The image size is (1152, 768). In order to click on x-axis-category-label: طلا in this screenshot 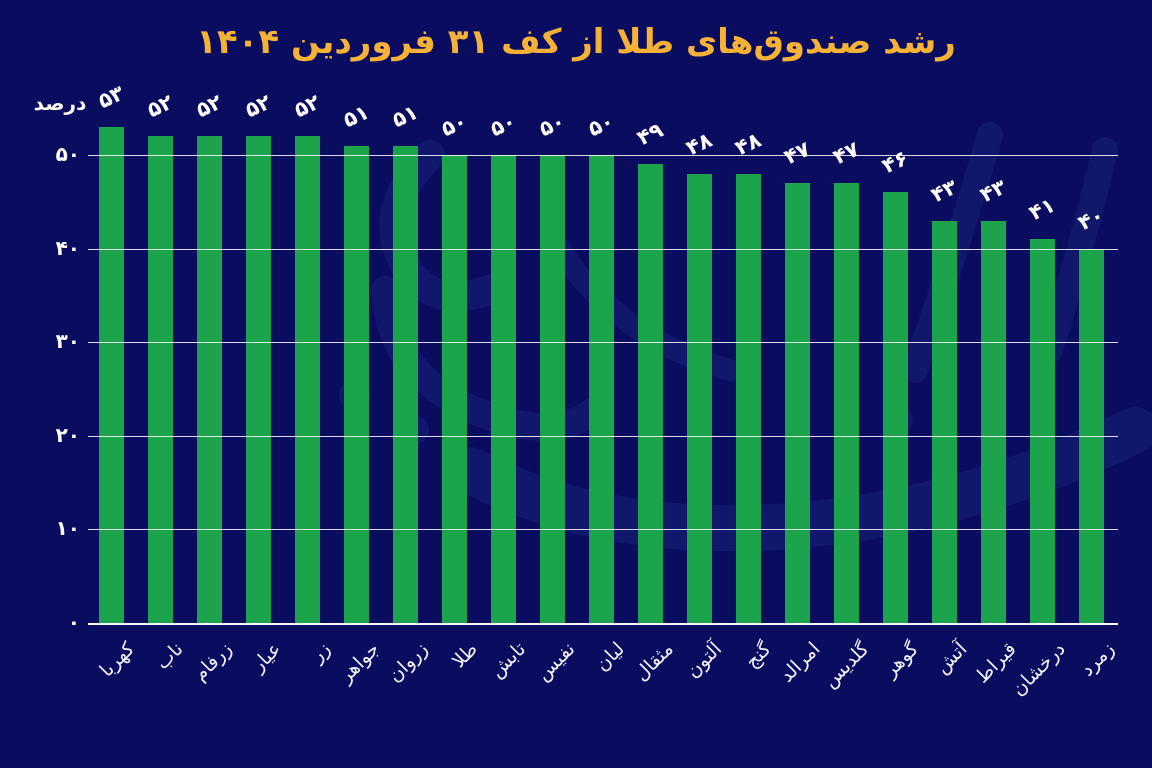, I will do `click(464, 655)`.